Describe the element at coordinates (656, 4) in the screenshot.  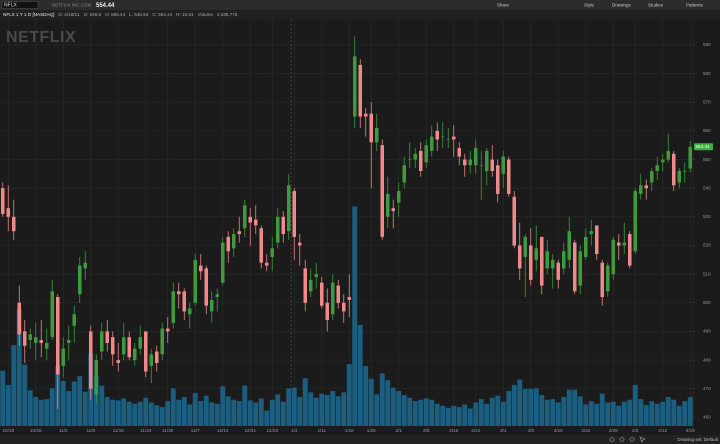
I see `toolbar-button: Studies` at that location.